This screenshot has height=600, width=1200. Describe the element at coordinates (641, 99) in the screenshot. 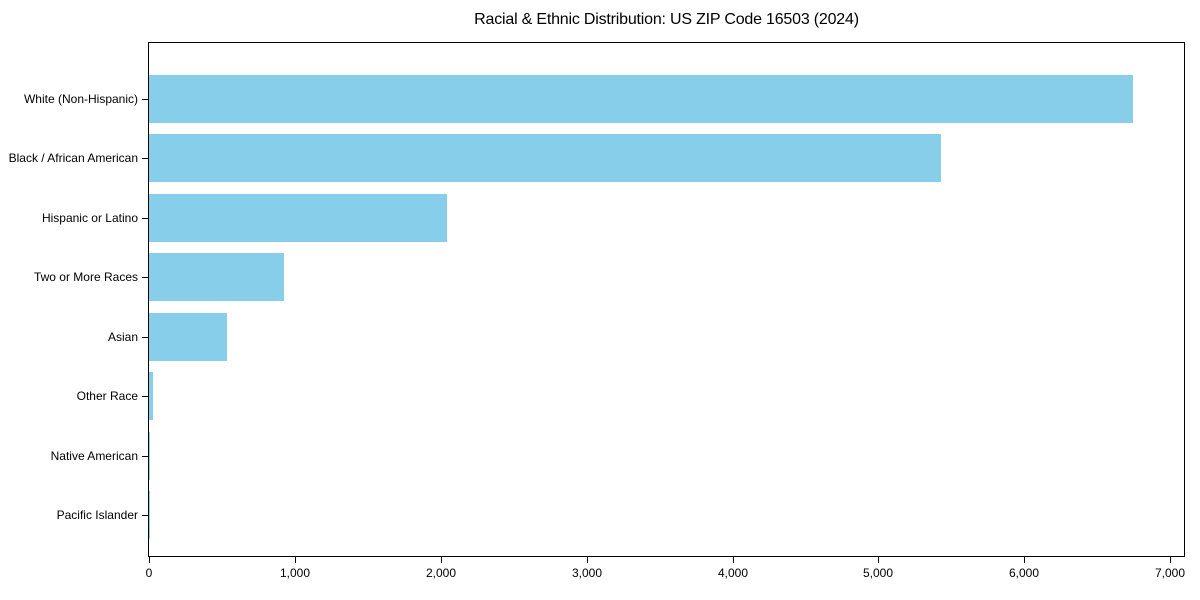

I see `bar-white-non-hispanic` at that location.